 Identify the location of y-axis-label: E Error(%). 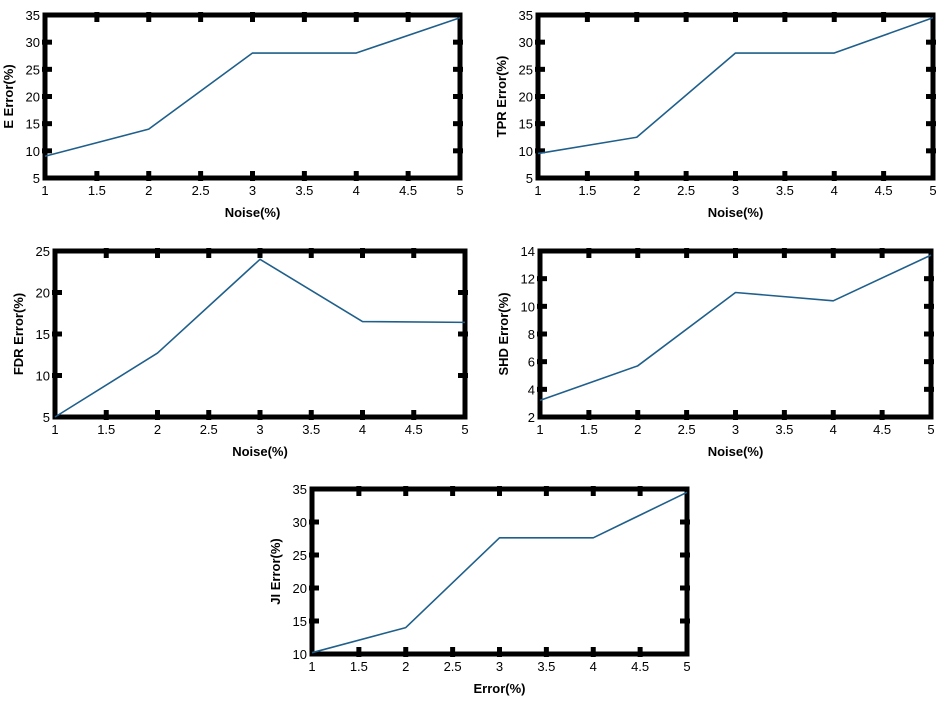
(8, 96).